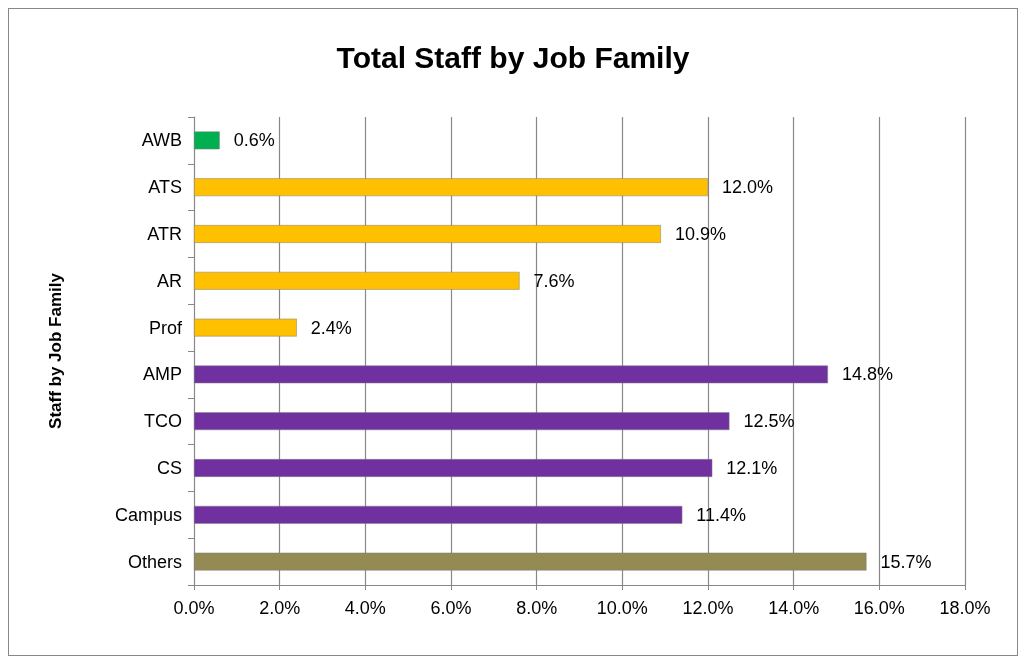  I want to click on x-tick-label: 4.0%, so click(365, 608).